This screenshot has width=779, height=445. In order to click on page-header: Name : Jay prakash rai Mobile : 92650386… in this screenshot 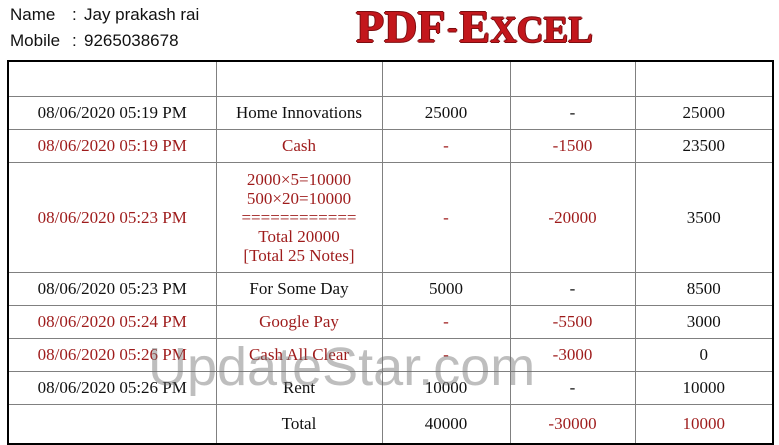, I will do `click(389, 30)`.